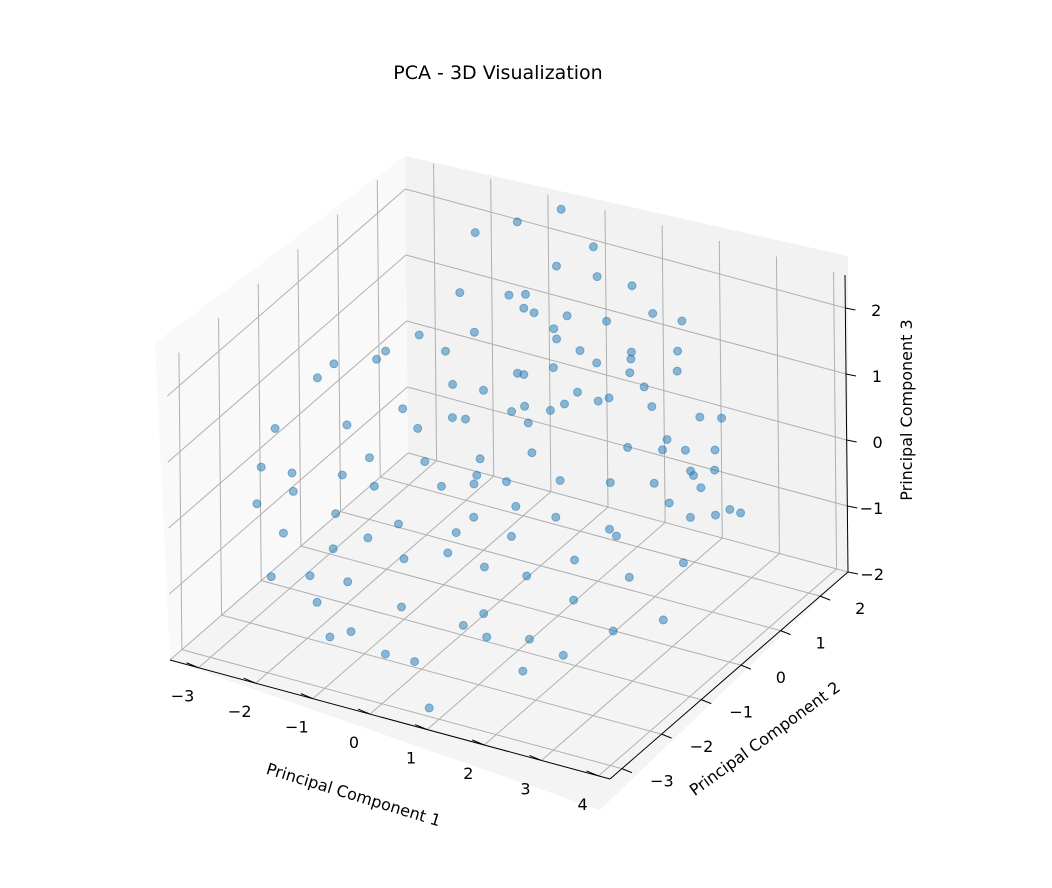 This screenshot has height=888, width=1052. I want to click on y-axis-line, so click(729, 675).